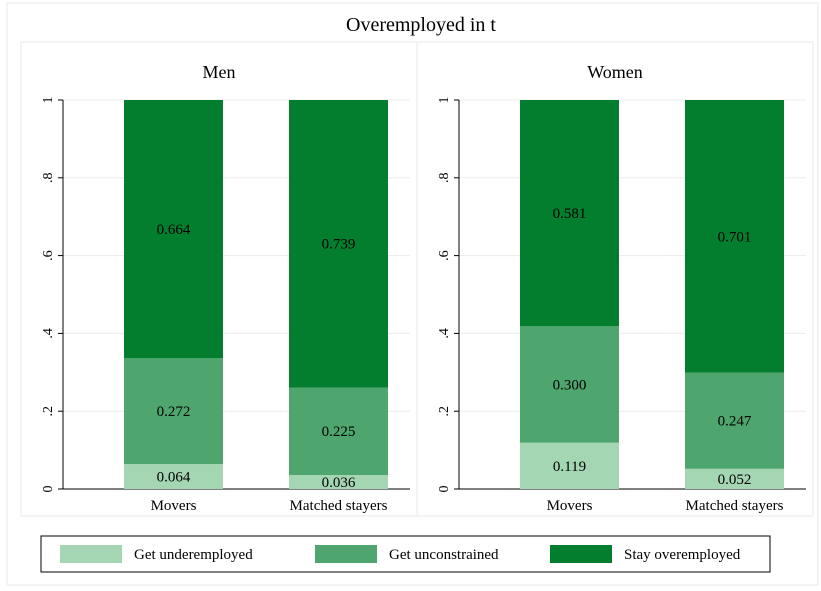  Describe the element at coordinates (682, 555) in the screenshot. I see `legend-label: Stay overemployed` at that location.